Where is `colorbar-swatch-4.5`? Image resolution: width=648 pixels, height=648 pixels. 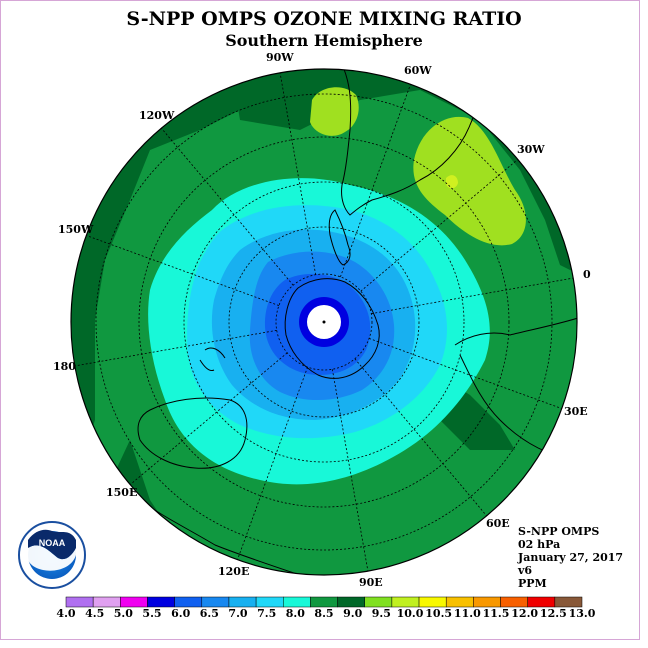
colorbar-swatch-4.5 is located at coordinates (106, 602).